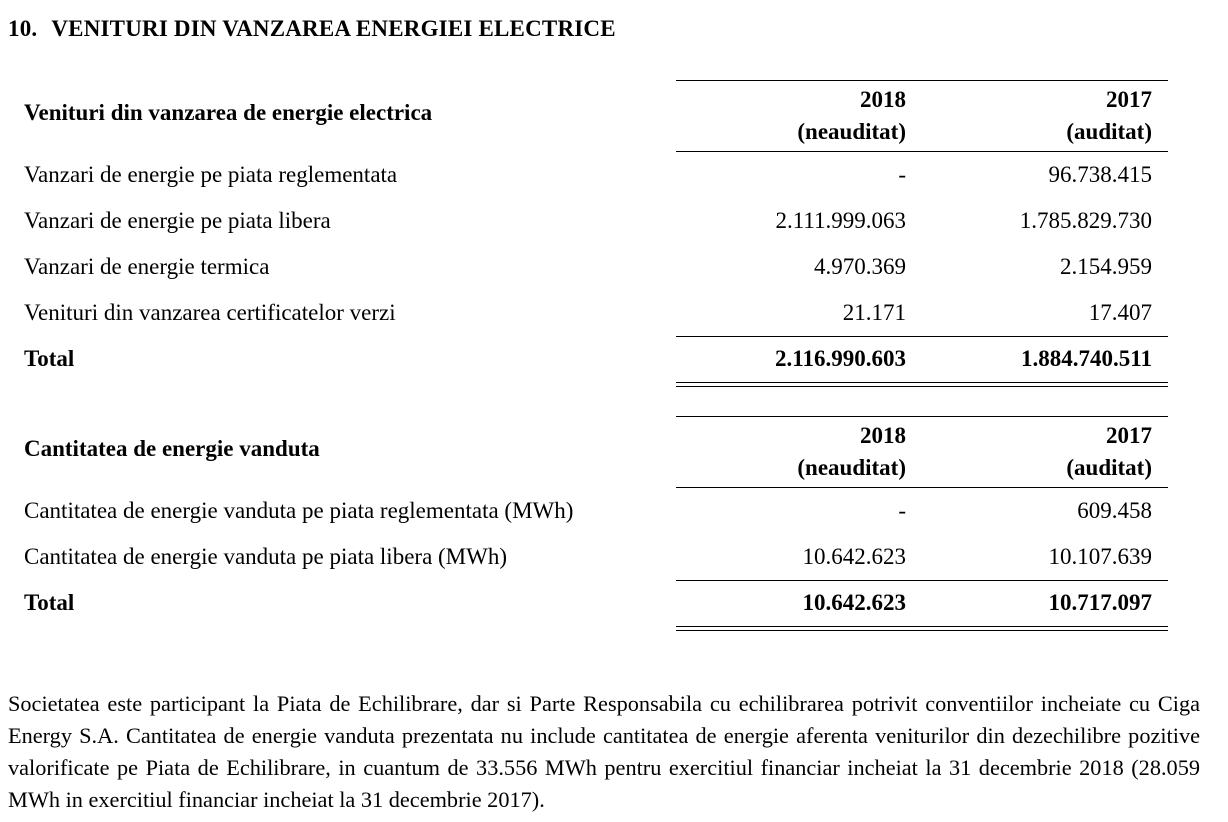 The width and height of the screenshot is (1228, 822). Describe the element at coordinates (1100, 556) in the screenshot. I see `value-2017: 10.107.639` at that location.